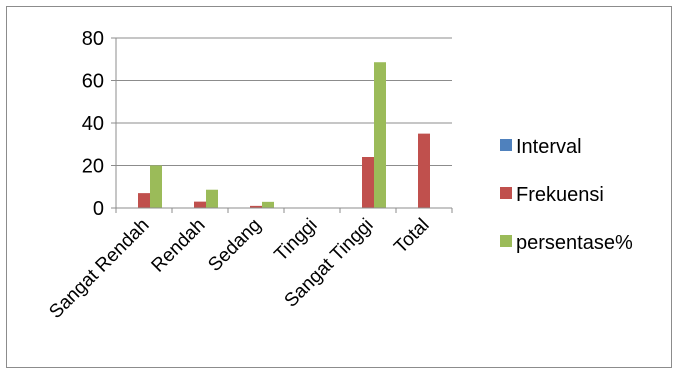 The image size is (680, 376). Describe the element at coordinates (574, 243) in the screenshot. I see `legend-label-persentase-: persentase%` at that location.